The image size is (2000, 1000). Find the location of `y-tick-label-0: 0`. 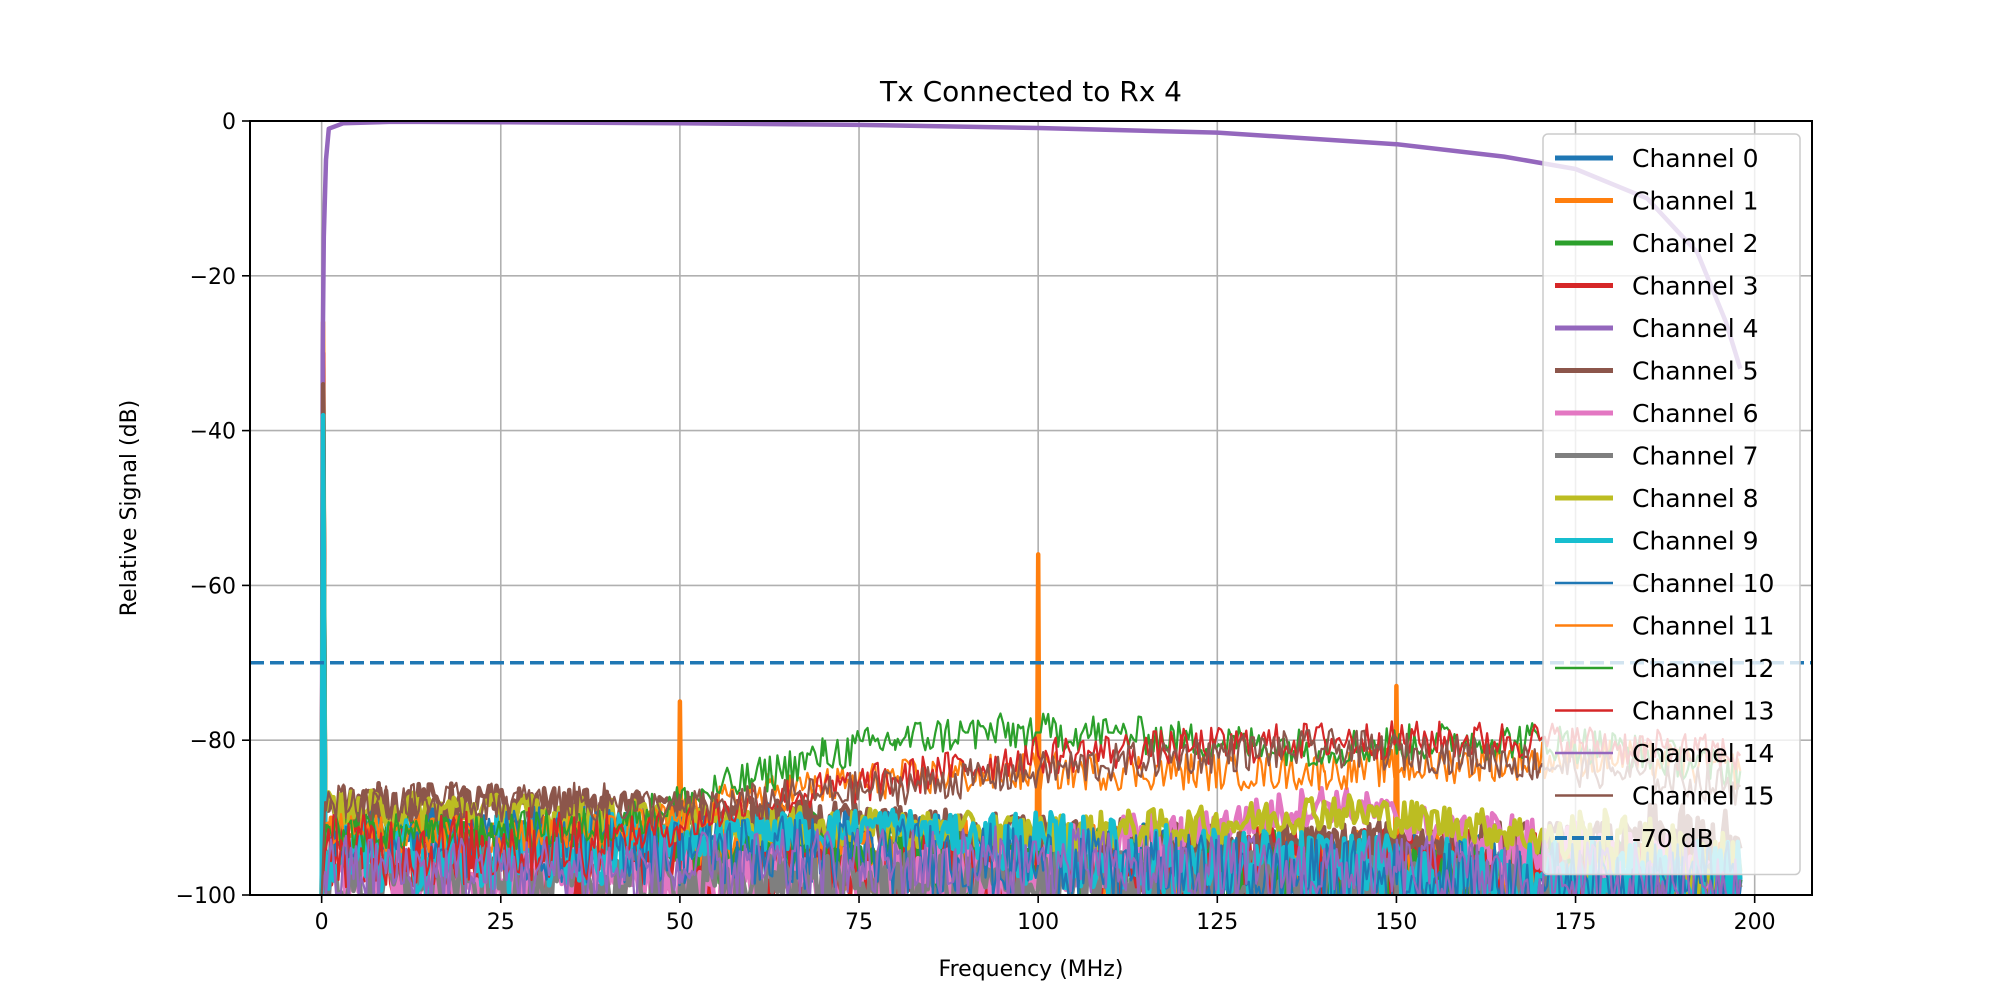

y-tick-label-0: 0 is located at coordinates (229, 122).